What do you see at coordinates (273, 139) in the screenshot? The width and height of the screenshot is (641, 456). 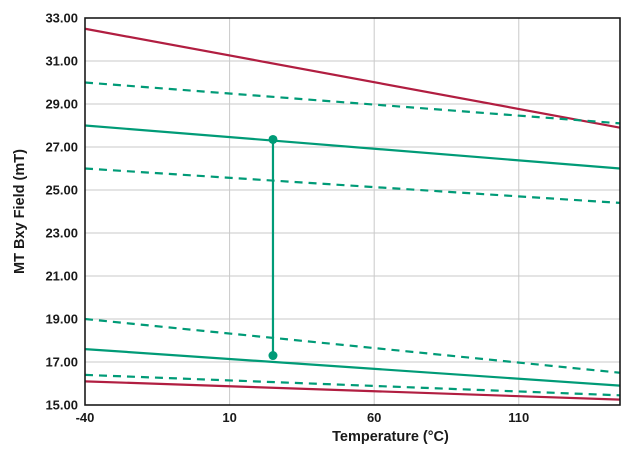 I see `range-marker-top-dot` at bounding box center [273, 139].